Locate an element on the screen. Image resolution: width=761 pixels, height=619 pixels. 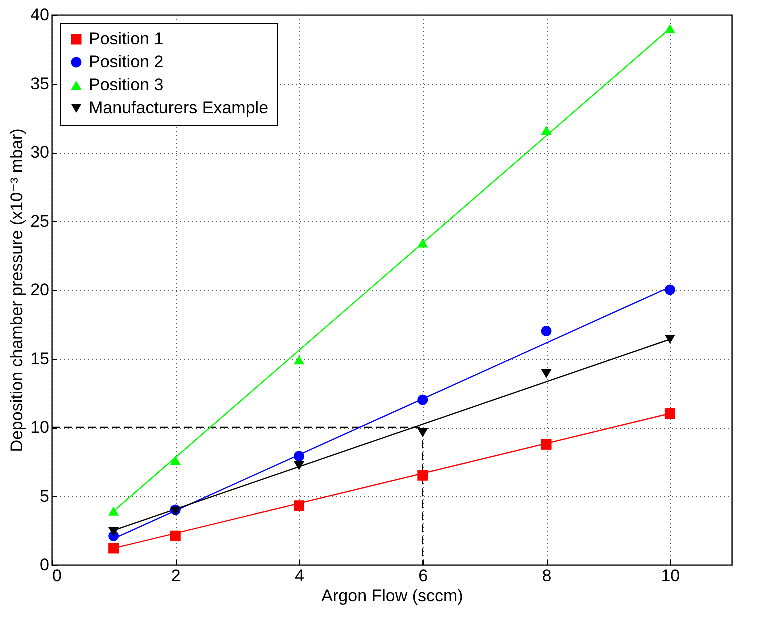
y-tick-label: 5 is located at coordinates (45, 496).